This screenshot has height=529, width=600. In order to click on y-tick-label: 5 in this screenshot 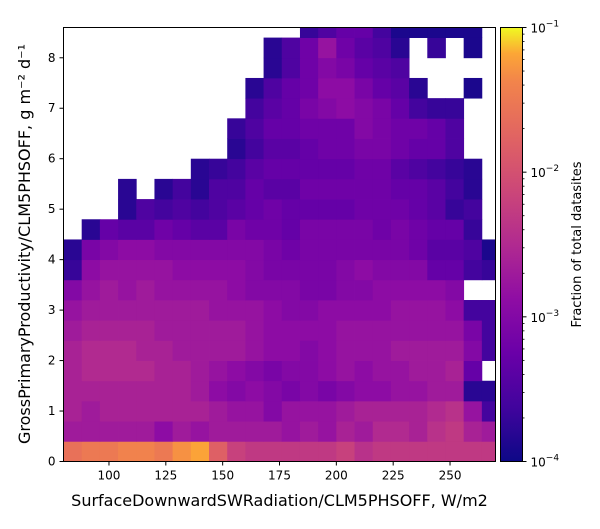, I will do `click(52, 209)`.